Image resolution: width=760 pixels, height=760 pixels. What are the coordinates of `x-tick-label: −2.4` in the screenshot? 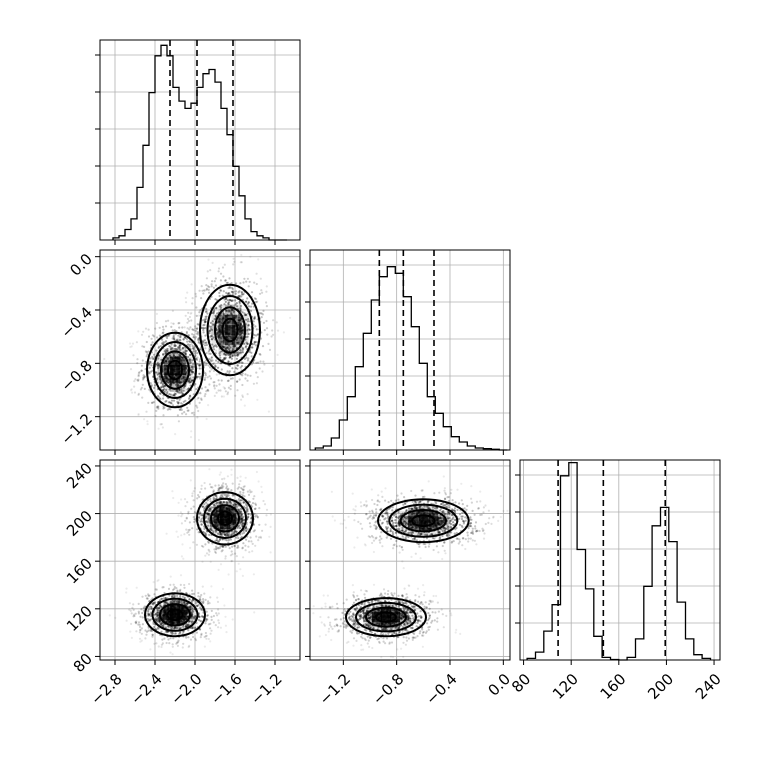 It's located at (146, 689).